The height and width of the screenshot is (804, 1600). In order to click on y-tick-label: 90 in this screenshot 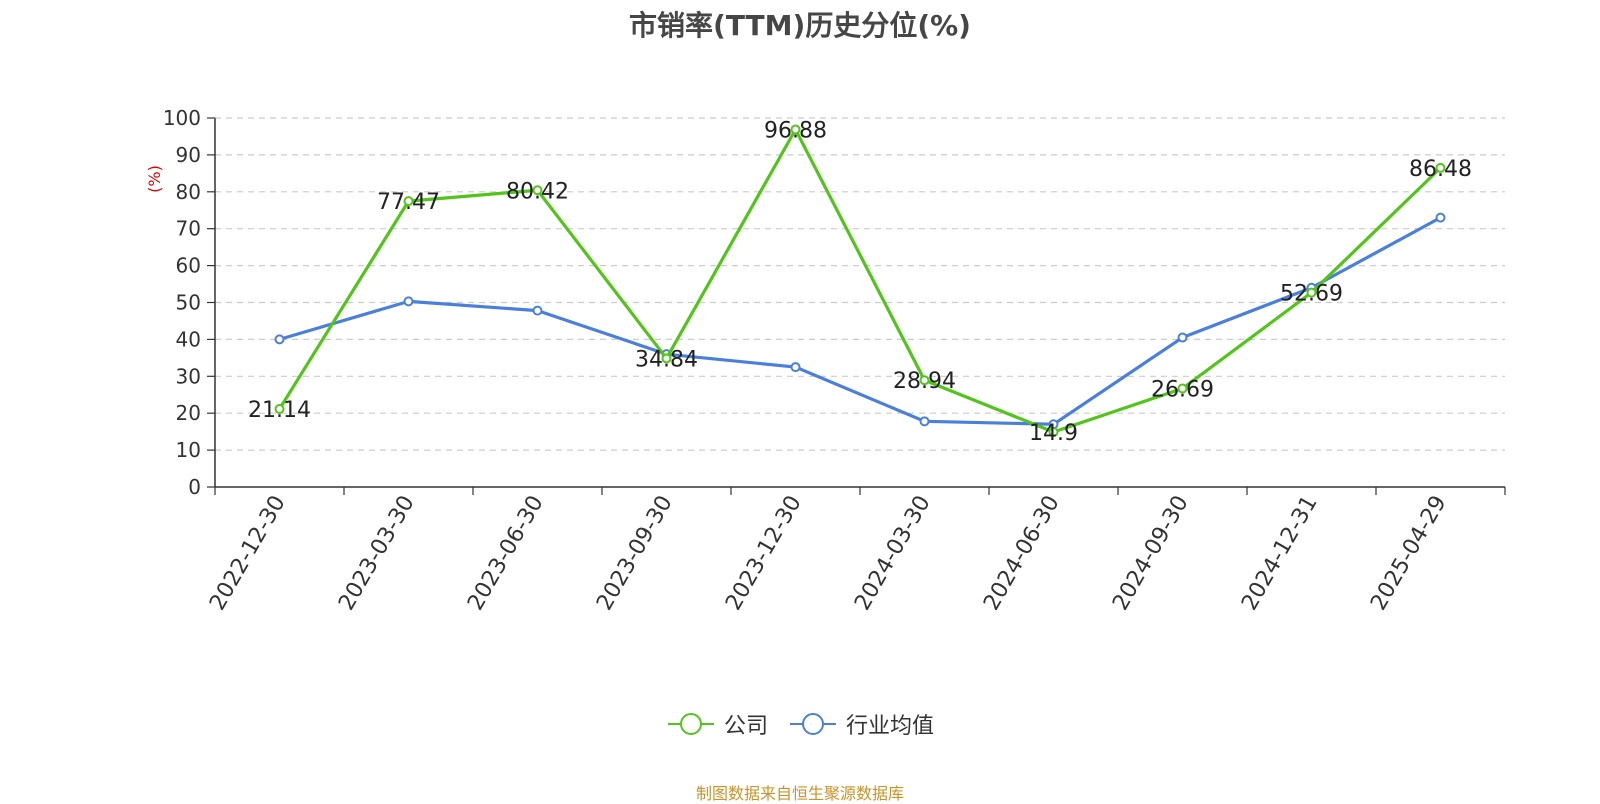, I will do `click(188, 155)`.